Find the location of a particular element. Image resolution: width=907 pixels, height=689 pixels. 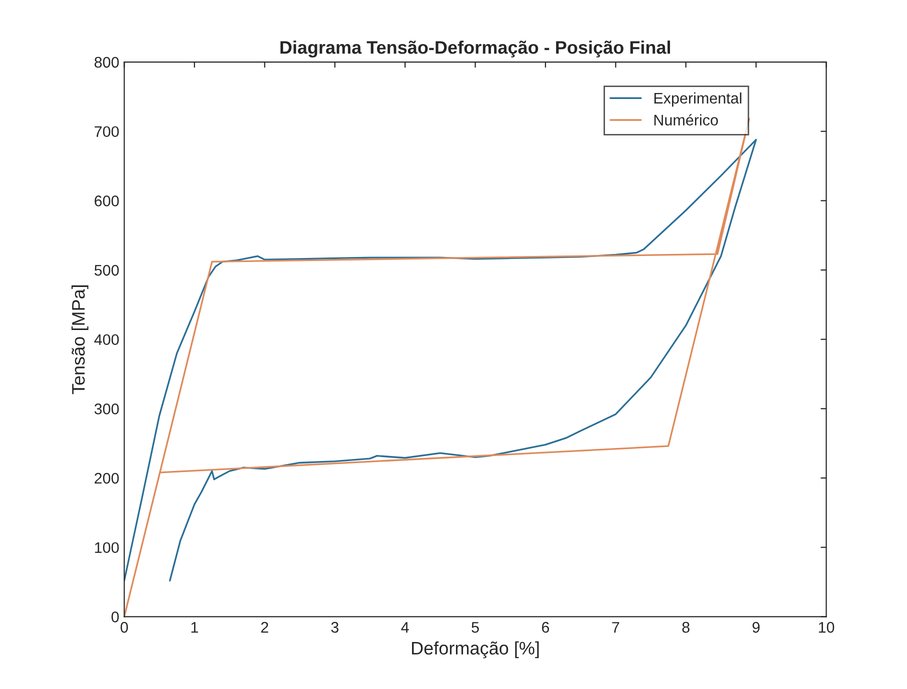

x-tick-label: 4 is located at coordinates (405, 627).